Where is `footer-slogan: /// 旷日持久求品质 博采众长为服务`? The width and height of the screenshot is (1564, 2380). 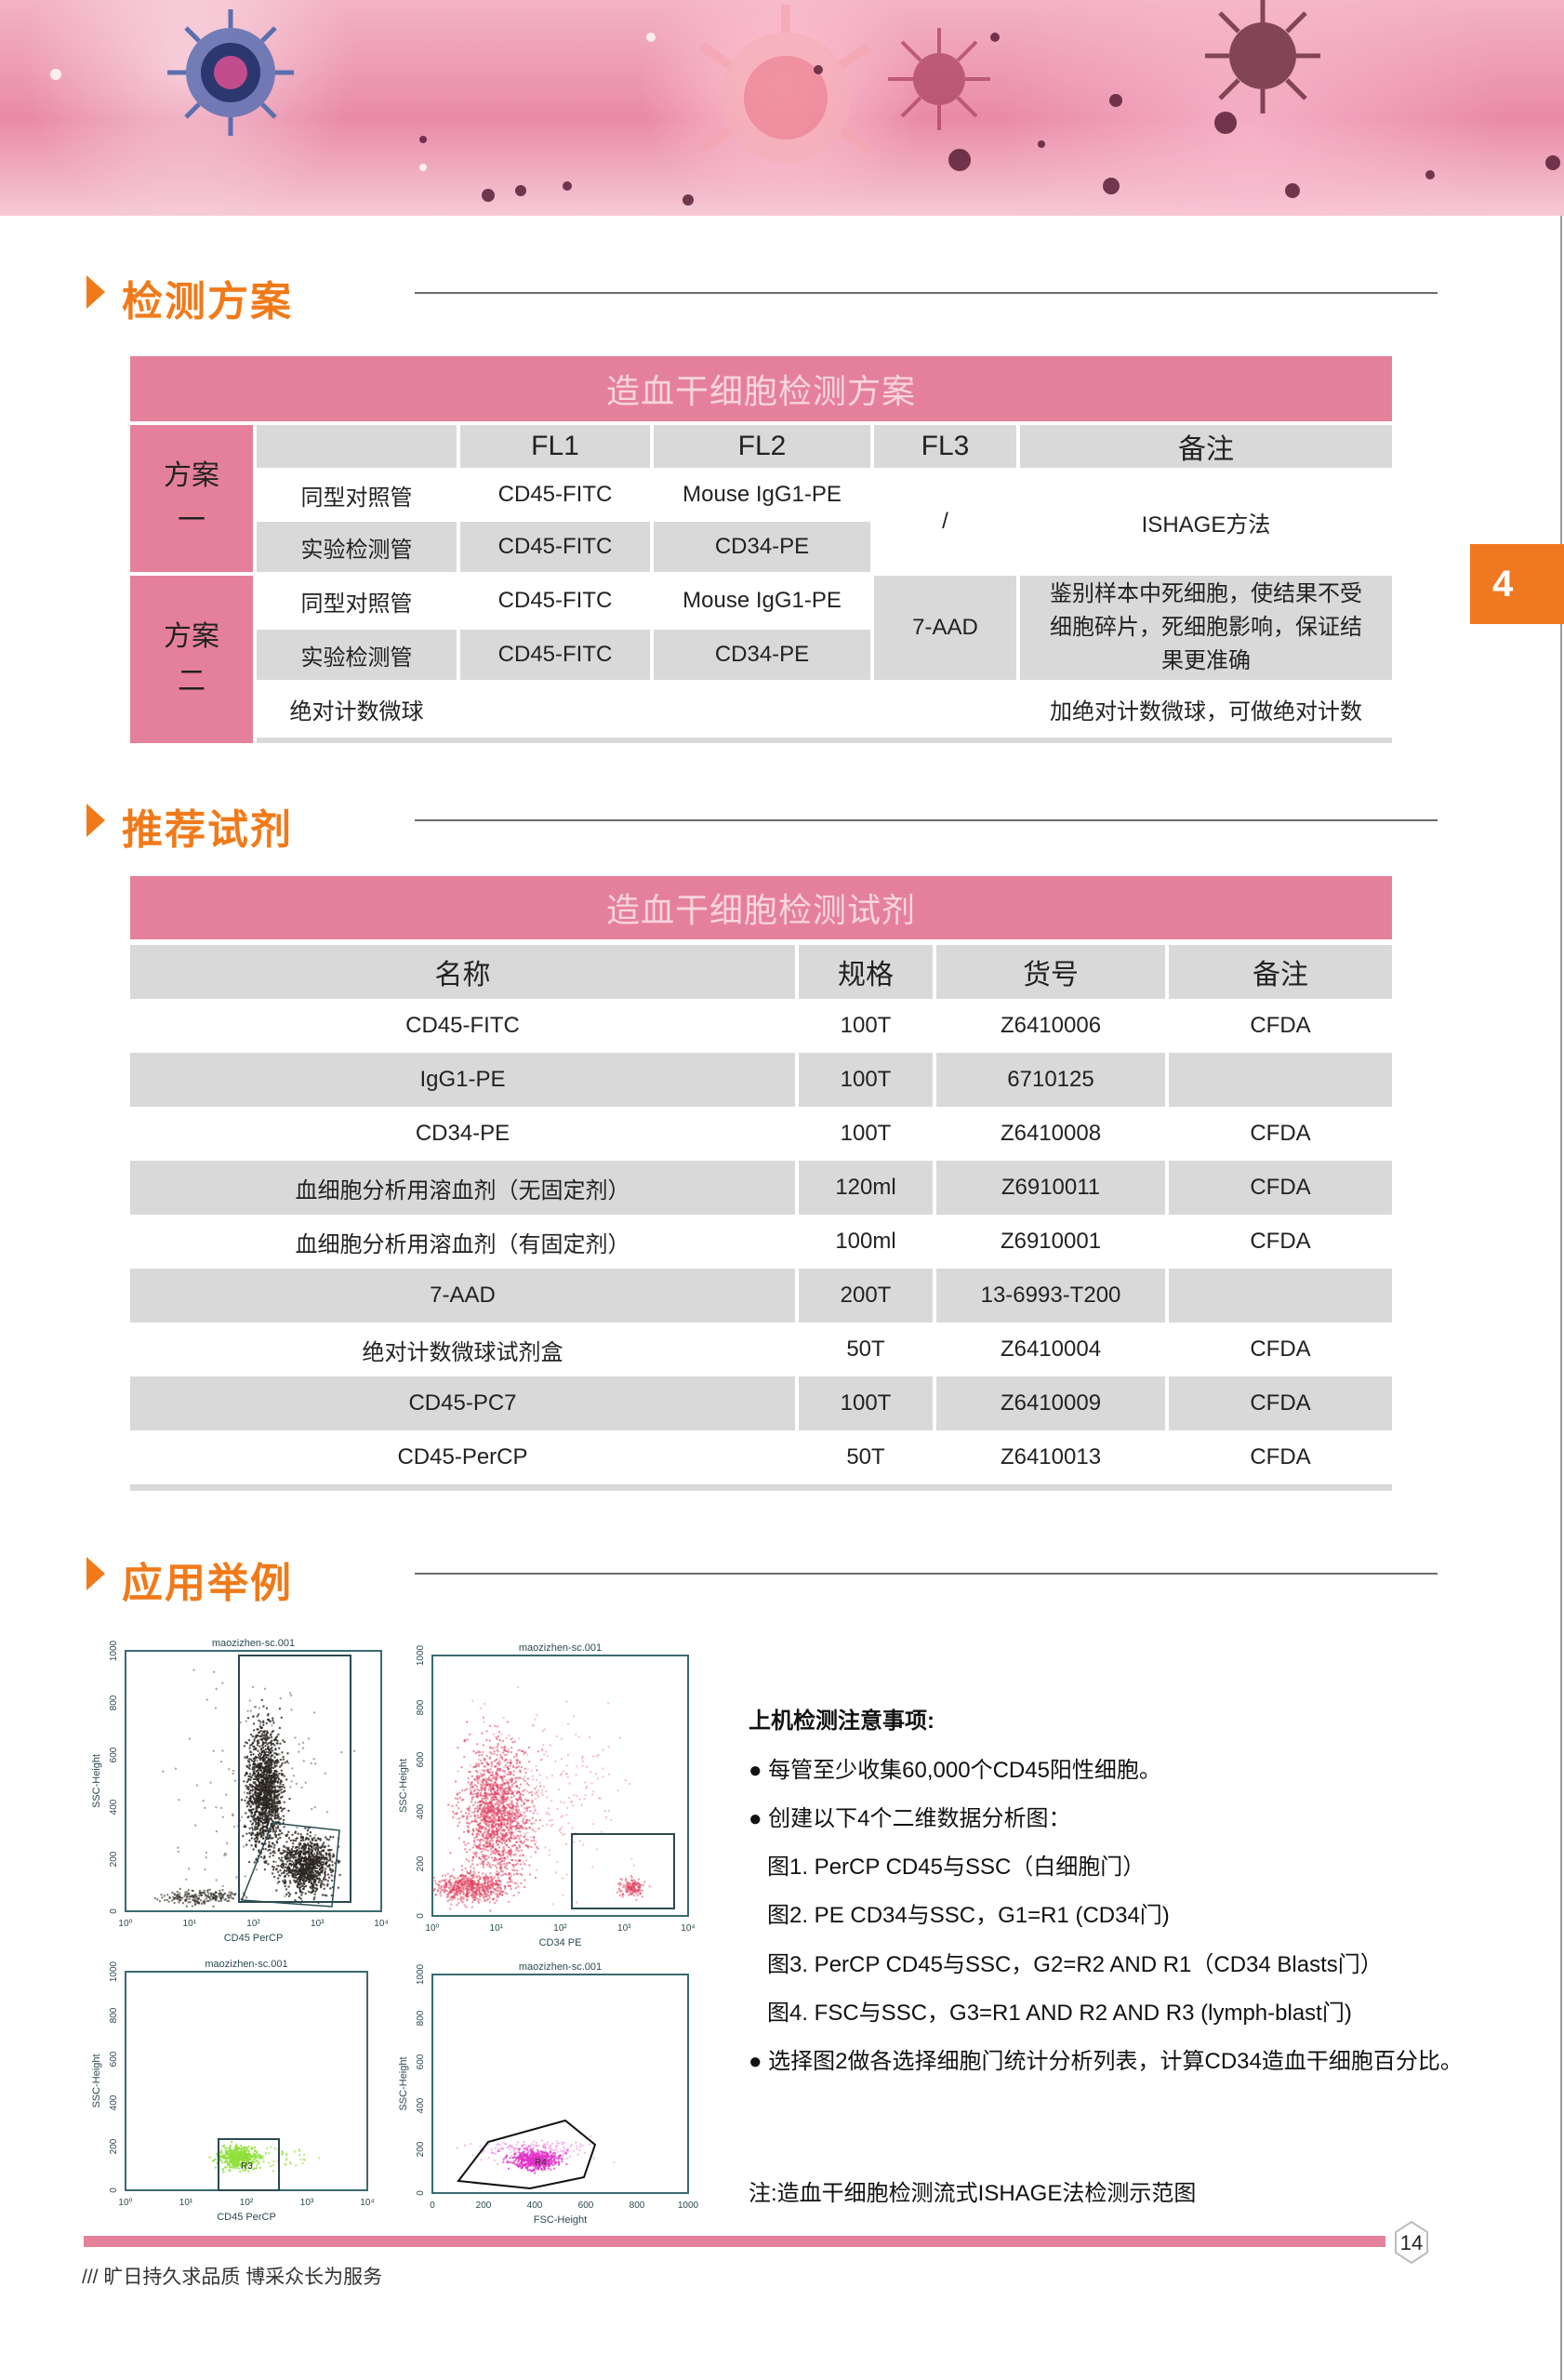 footer-slogan: /// 旷日持久求品质 博采众长为服务 is located at coordinates (232, 2277).